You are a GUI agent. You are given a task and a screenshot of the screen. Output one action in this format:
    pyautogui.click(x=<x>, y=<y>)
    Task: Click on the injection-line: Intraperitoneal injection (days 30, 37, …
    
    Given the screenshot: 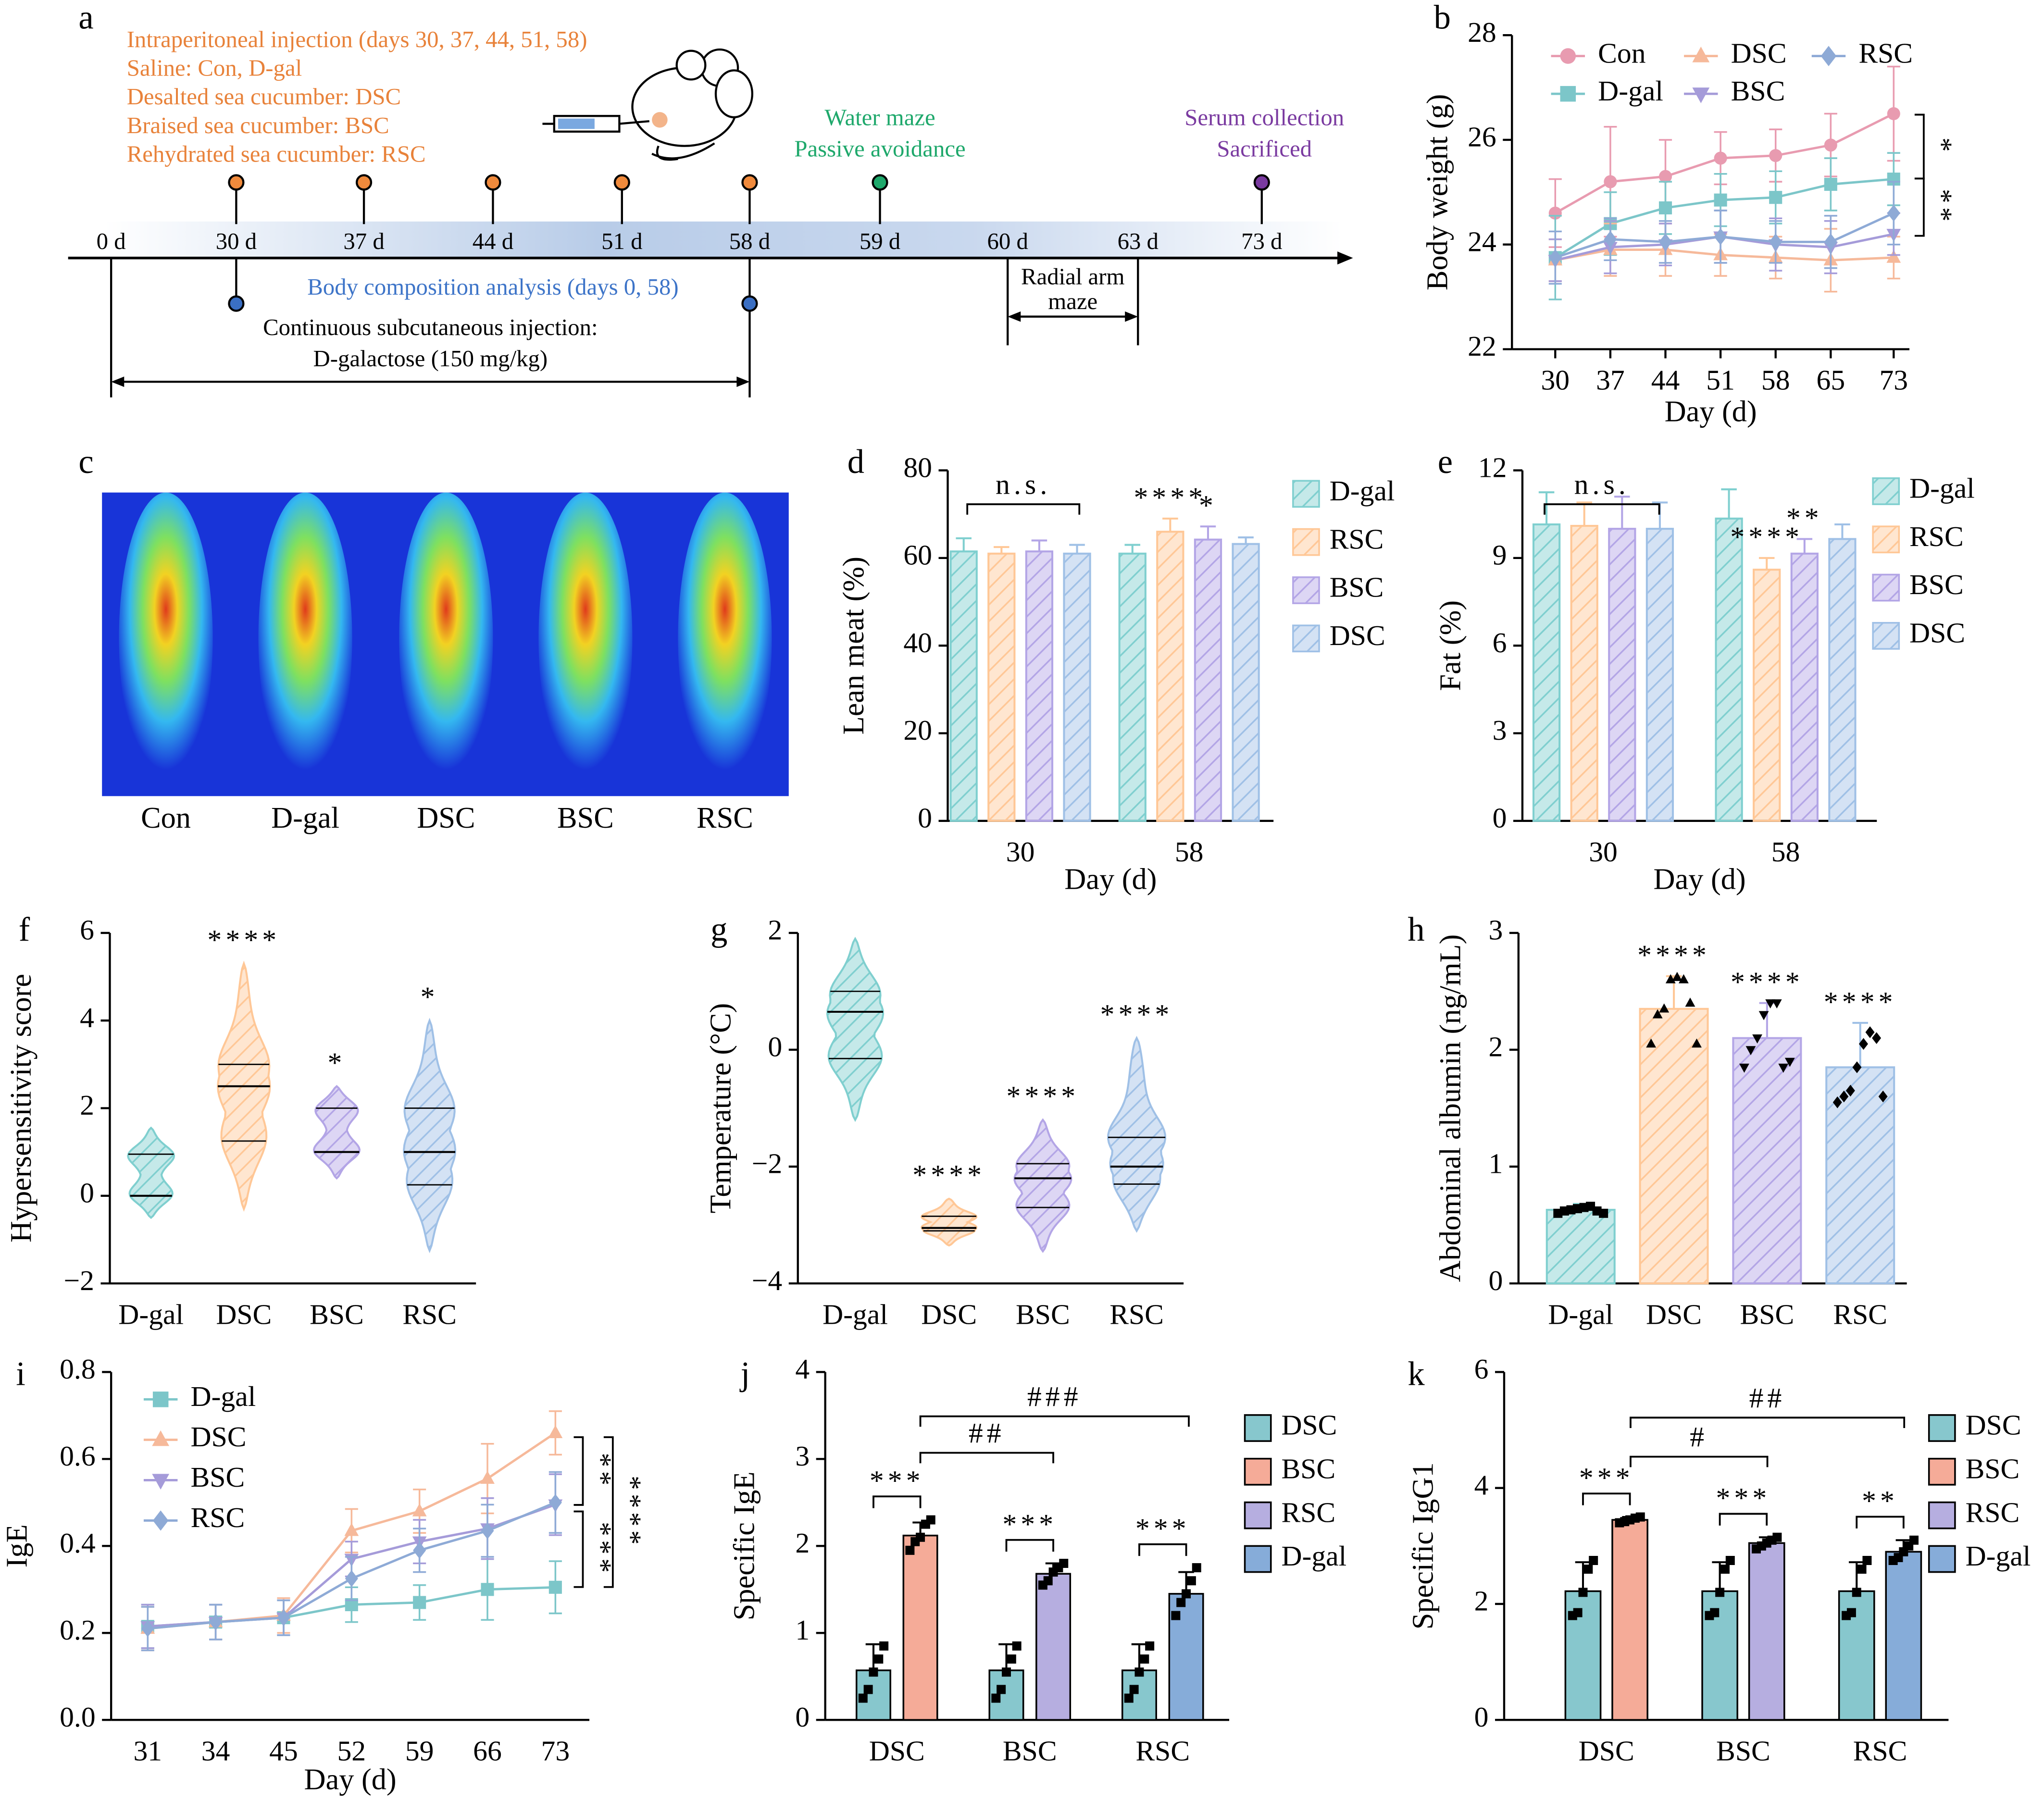 What is the action you would take?
    pyautogui.click(x=357, y=39)
    